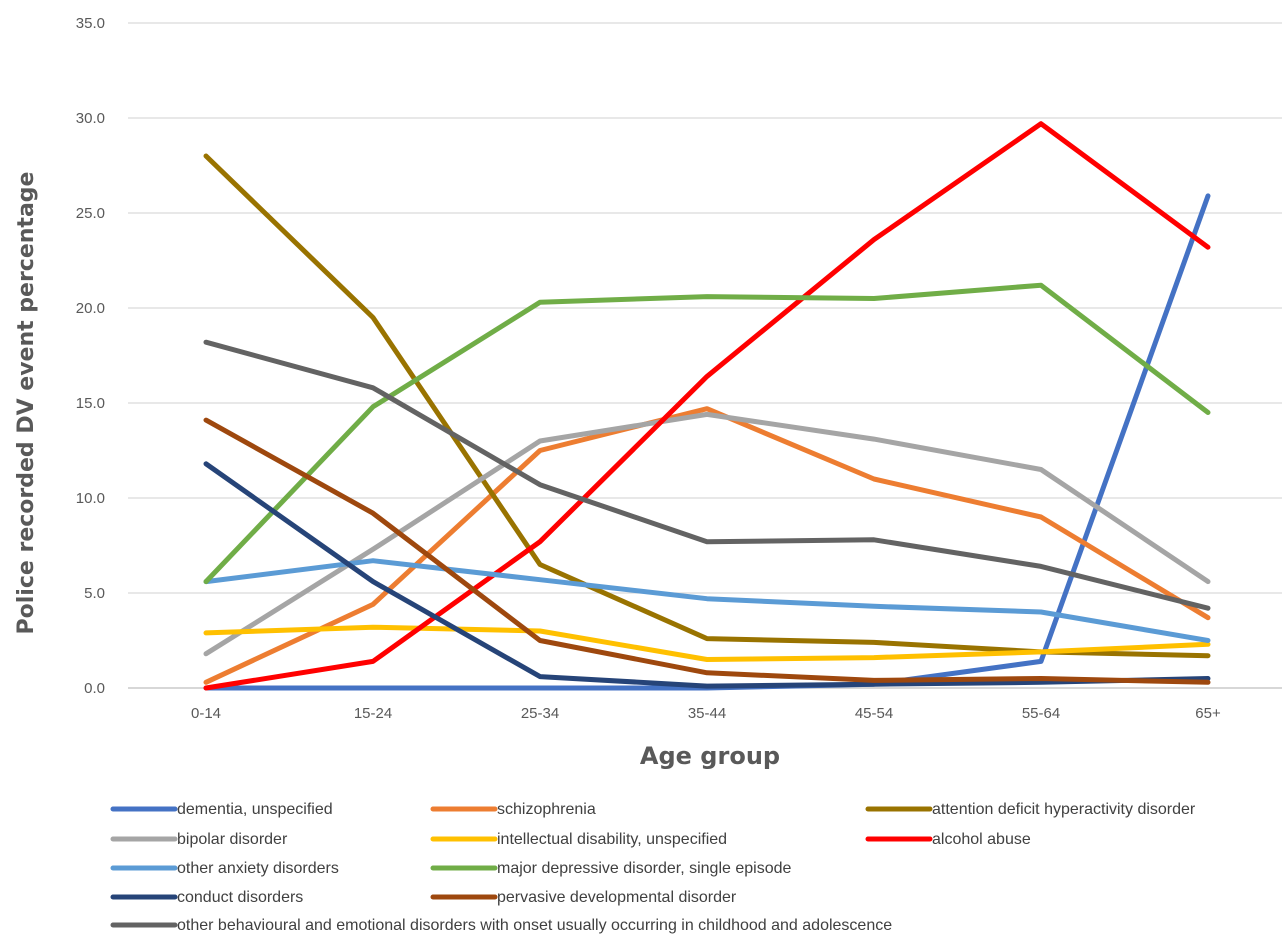  What do you see at coordinates (90, 213) in the screenshot?
I see `y-tick-label: 25.0` at bounding box center [90, 213].